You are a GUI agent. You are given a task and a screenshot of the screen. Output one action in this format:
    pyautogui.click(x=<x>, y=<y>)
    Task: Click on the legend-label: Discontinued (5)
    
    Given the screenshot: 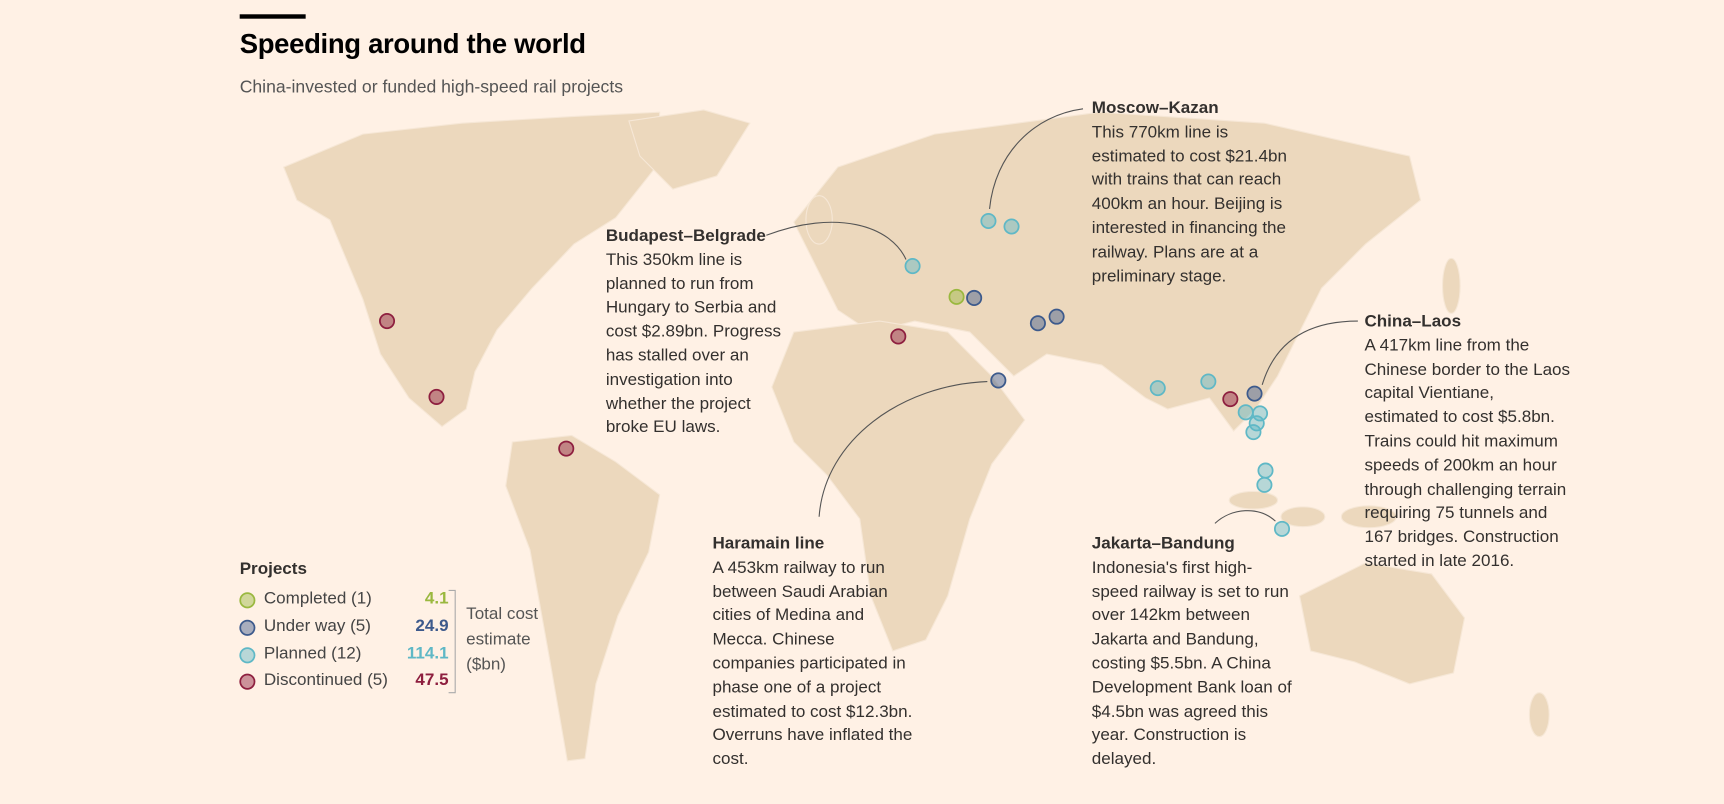 What is the action you would take?
    pyautogui.click(x=325, y=680)
    